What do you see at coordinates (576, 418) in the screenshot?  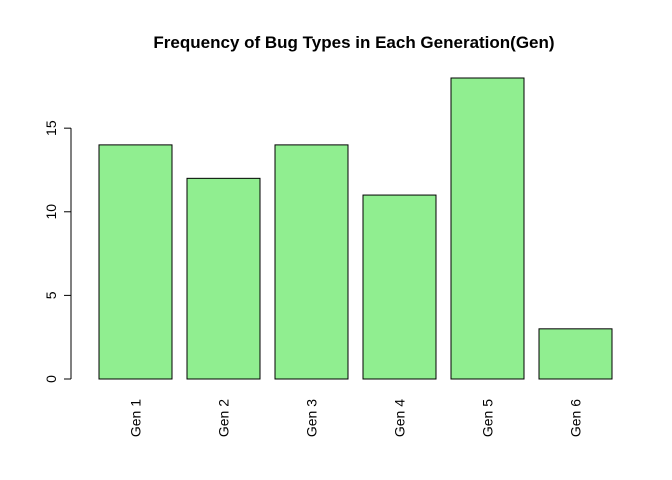 I see `x-tick-label: Gen 6` at bounding box center [576, 418].